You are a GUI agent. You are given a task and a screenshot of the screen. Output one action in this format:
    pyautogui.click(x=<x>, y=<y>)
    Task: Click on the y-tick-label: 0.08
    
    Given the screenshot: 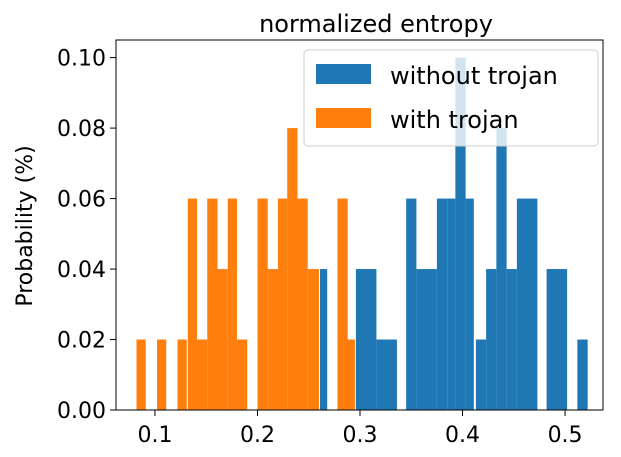 What is the action you would take?
    pyautogui.click(x=81, y=129)
    